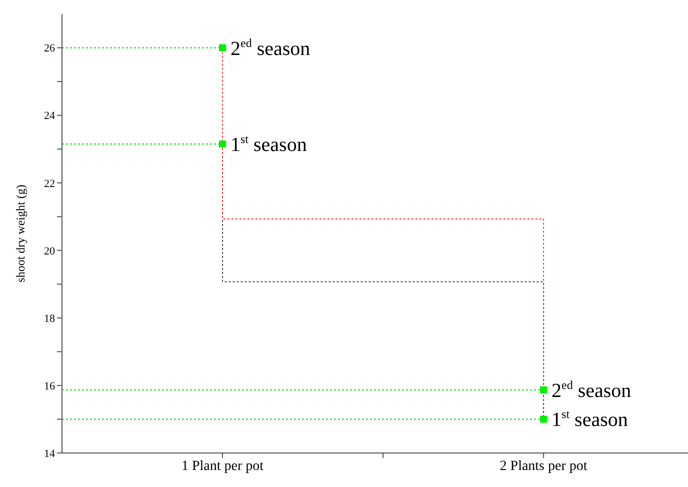  I want to click on y-tick-label: 18, so click(50, 318).